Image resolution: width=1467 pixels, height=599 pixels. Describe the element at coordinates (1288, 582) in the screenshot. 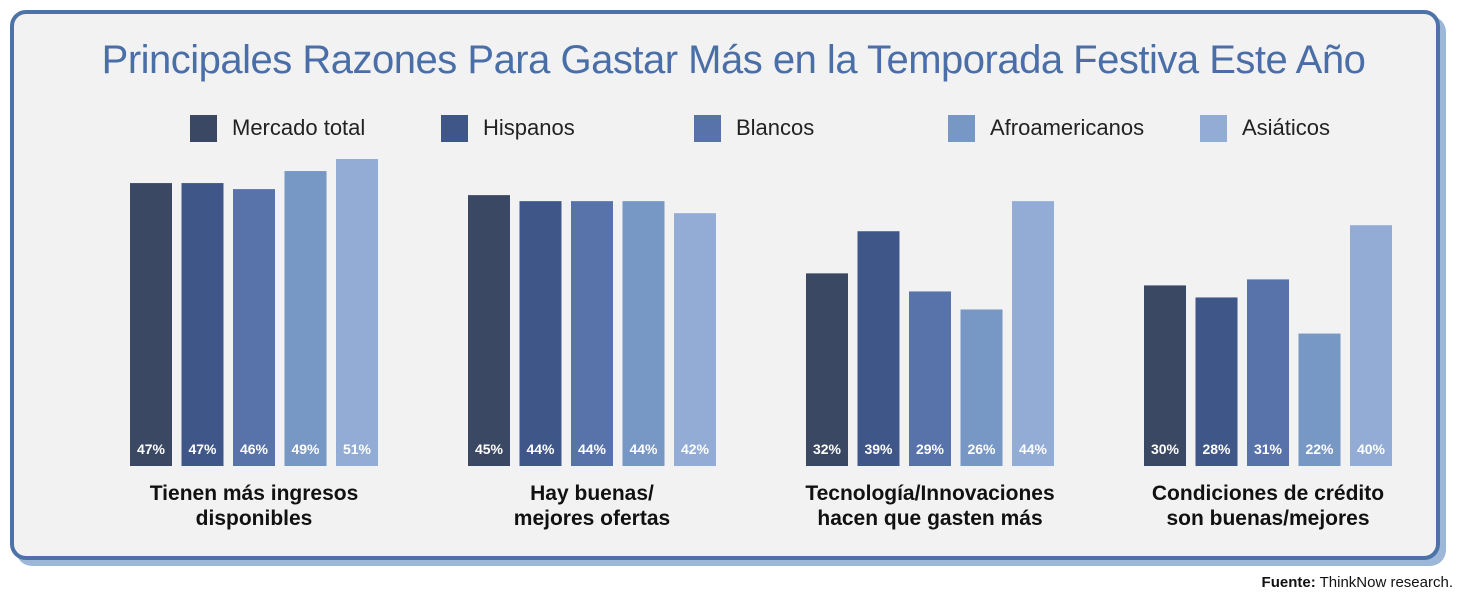

I see `source-prefix: Fuente:` at that location.